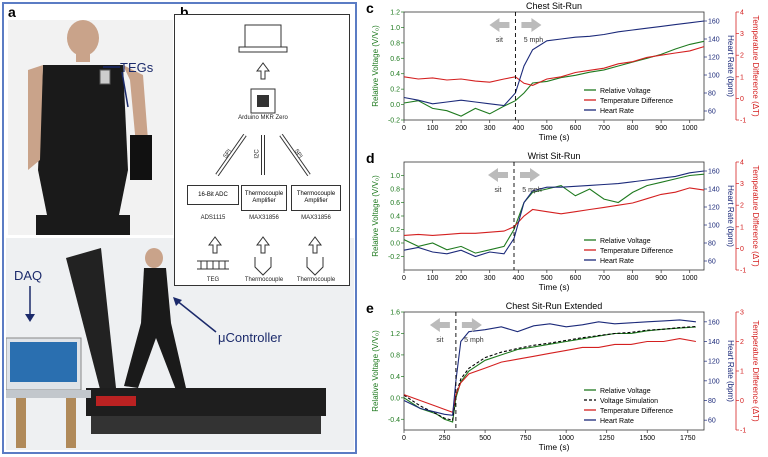 Image resolution: width=768 pixels, height=457 pixels. I want to click on chart-title: Wrist Sit-Run, so click(554, 156).